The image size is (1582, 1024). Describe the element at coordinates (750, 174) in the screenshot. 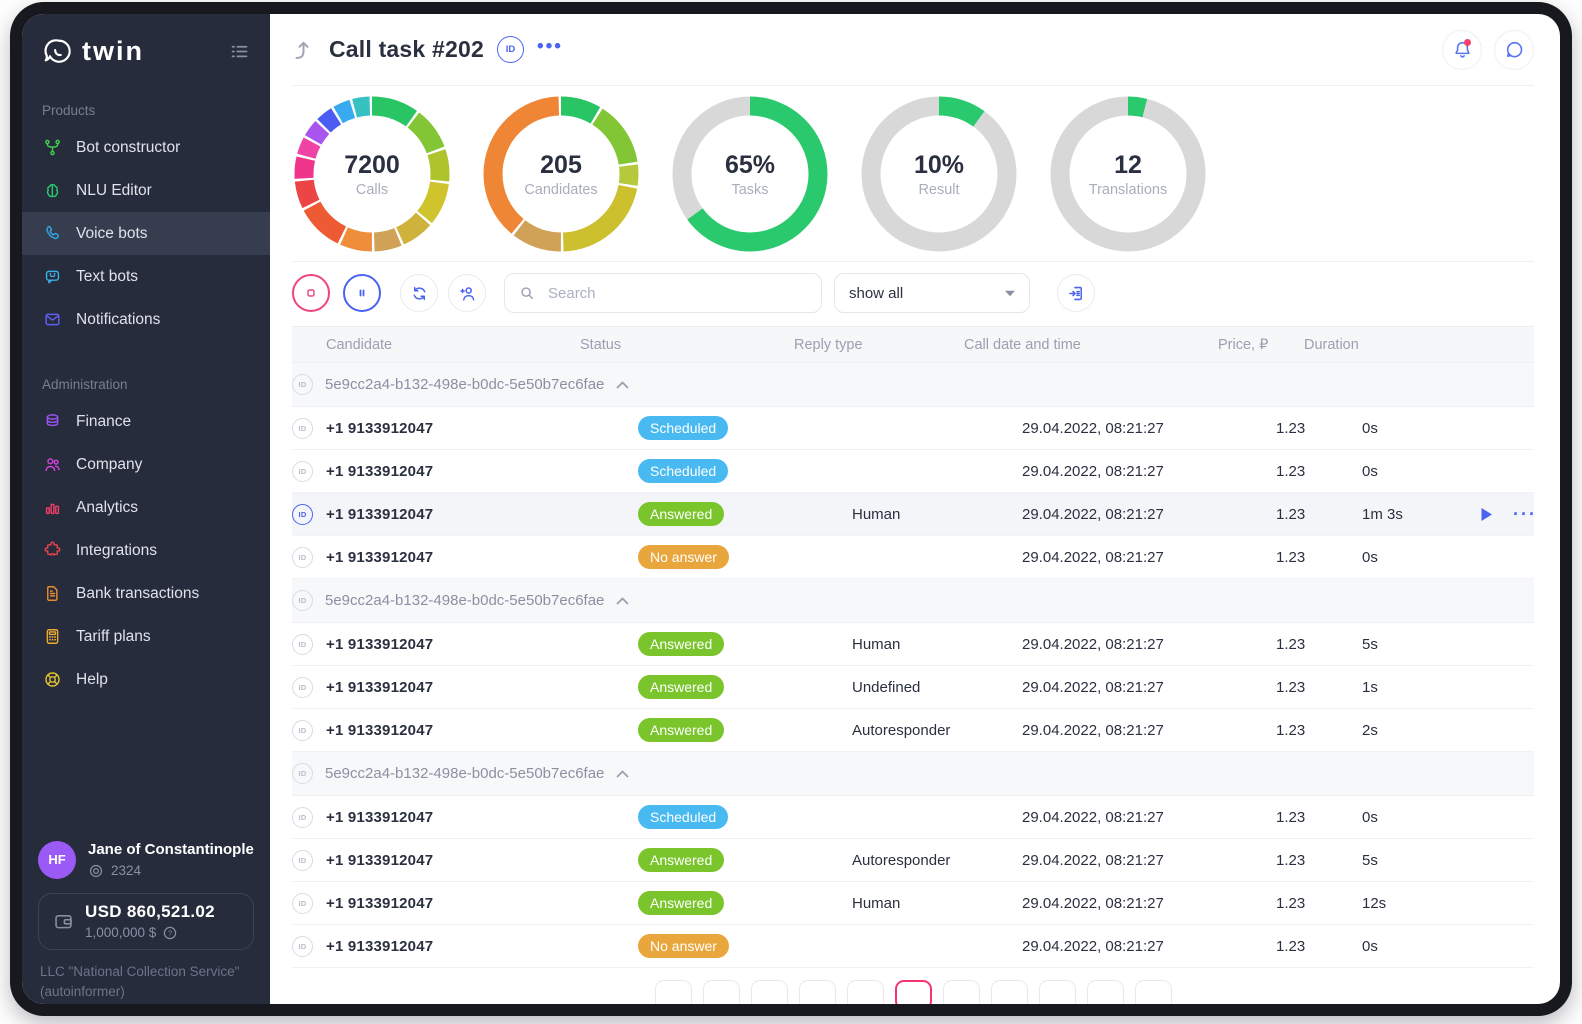

I see `donut-chart-tasks: 65% Tasks` at that location.